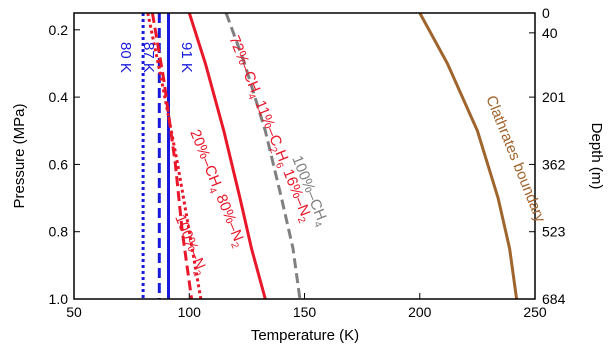 The image size is (609, 348). What do you see at coordinates (269, 129) in the screenshot?
I see `label-72pct-ch4-mixture: 72%–CH4 11%–C2H6 16%–N2` at bounding box center [269, 129].